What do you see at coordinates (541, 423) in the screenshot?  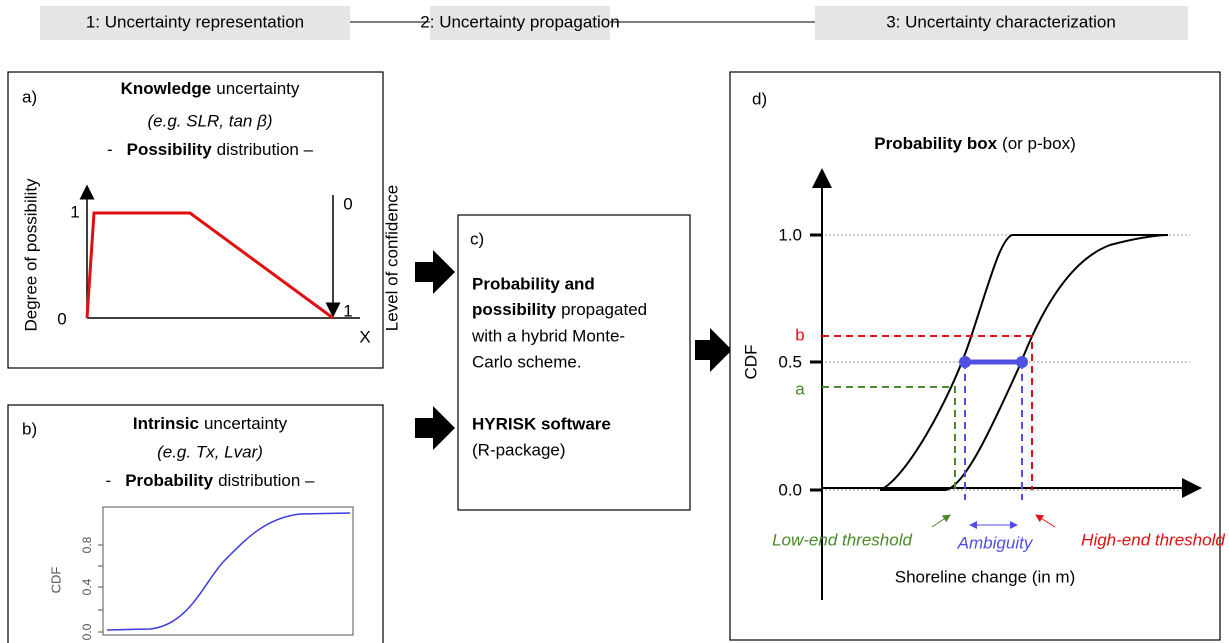 I see `software: HYRISK software` at bounding box center [541, 423].